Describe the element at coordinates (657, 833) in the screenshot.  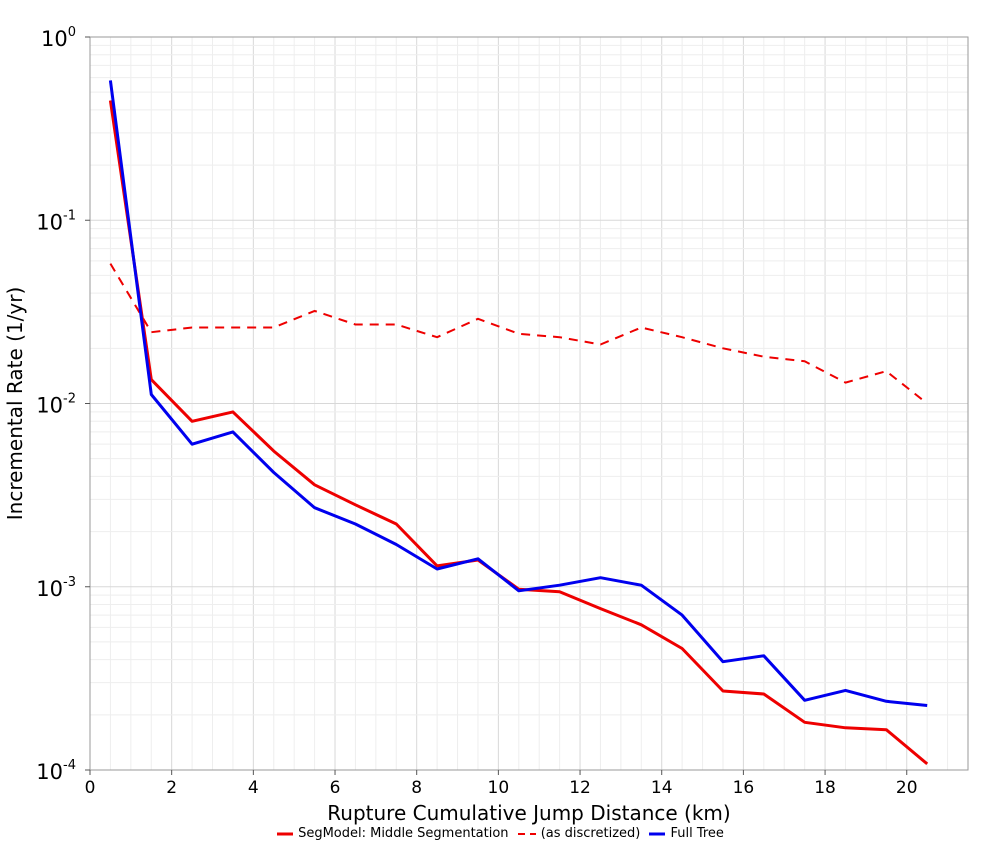
I see `legend-swatch-full-tree` at that location.